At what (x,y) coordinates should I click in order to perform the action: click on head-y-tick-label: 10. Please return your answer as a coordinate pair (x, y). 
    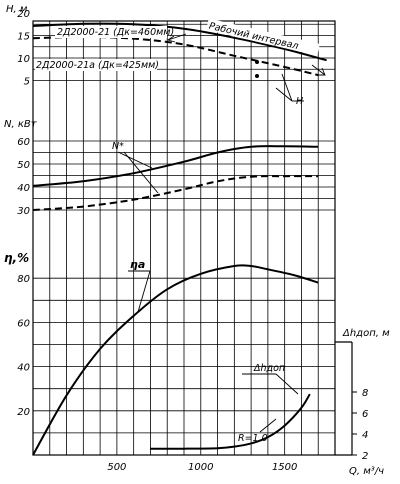
    Looking at the image, I should click on (23, 59).